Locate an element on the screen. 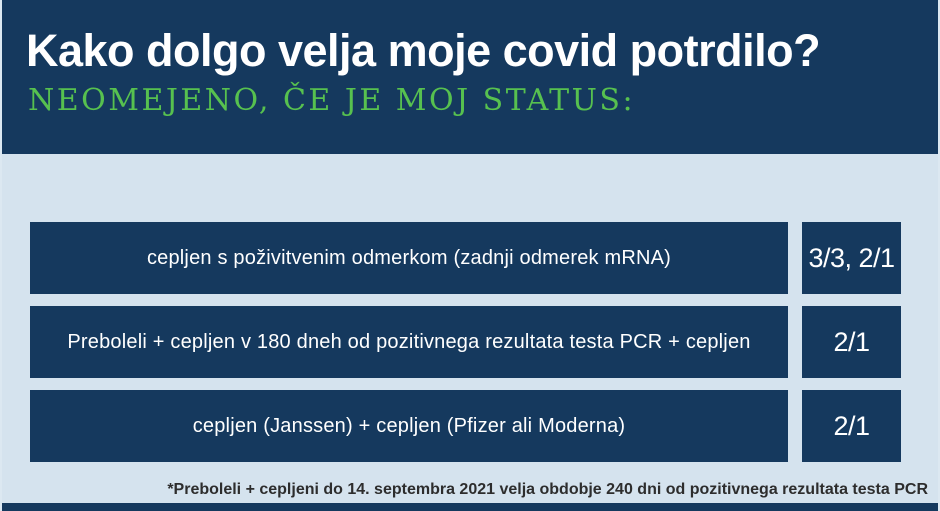 The height and width of the screenshot is (511, 940). page-subtitle: NEOMEJENO, ČE JE MOJ STATUS: is located at coordinates (332, 101).